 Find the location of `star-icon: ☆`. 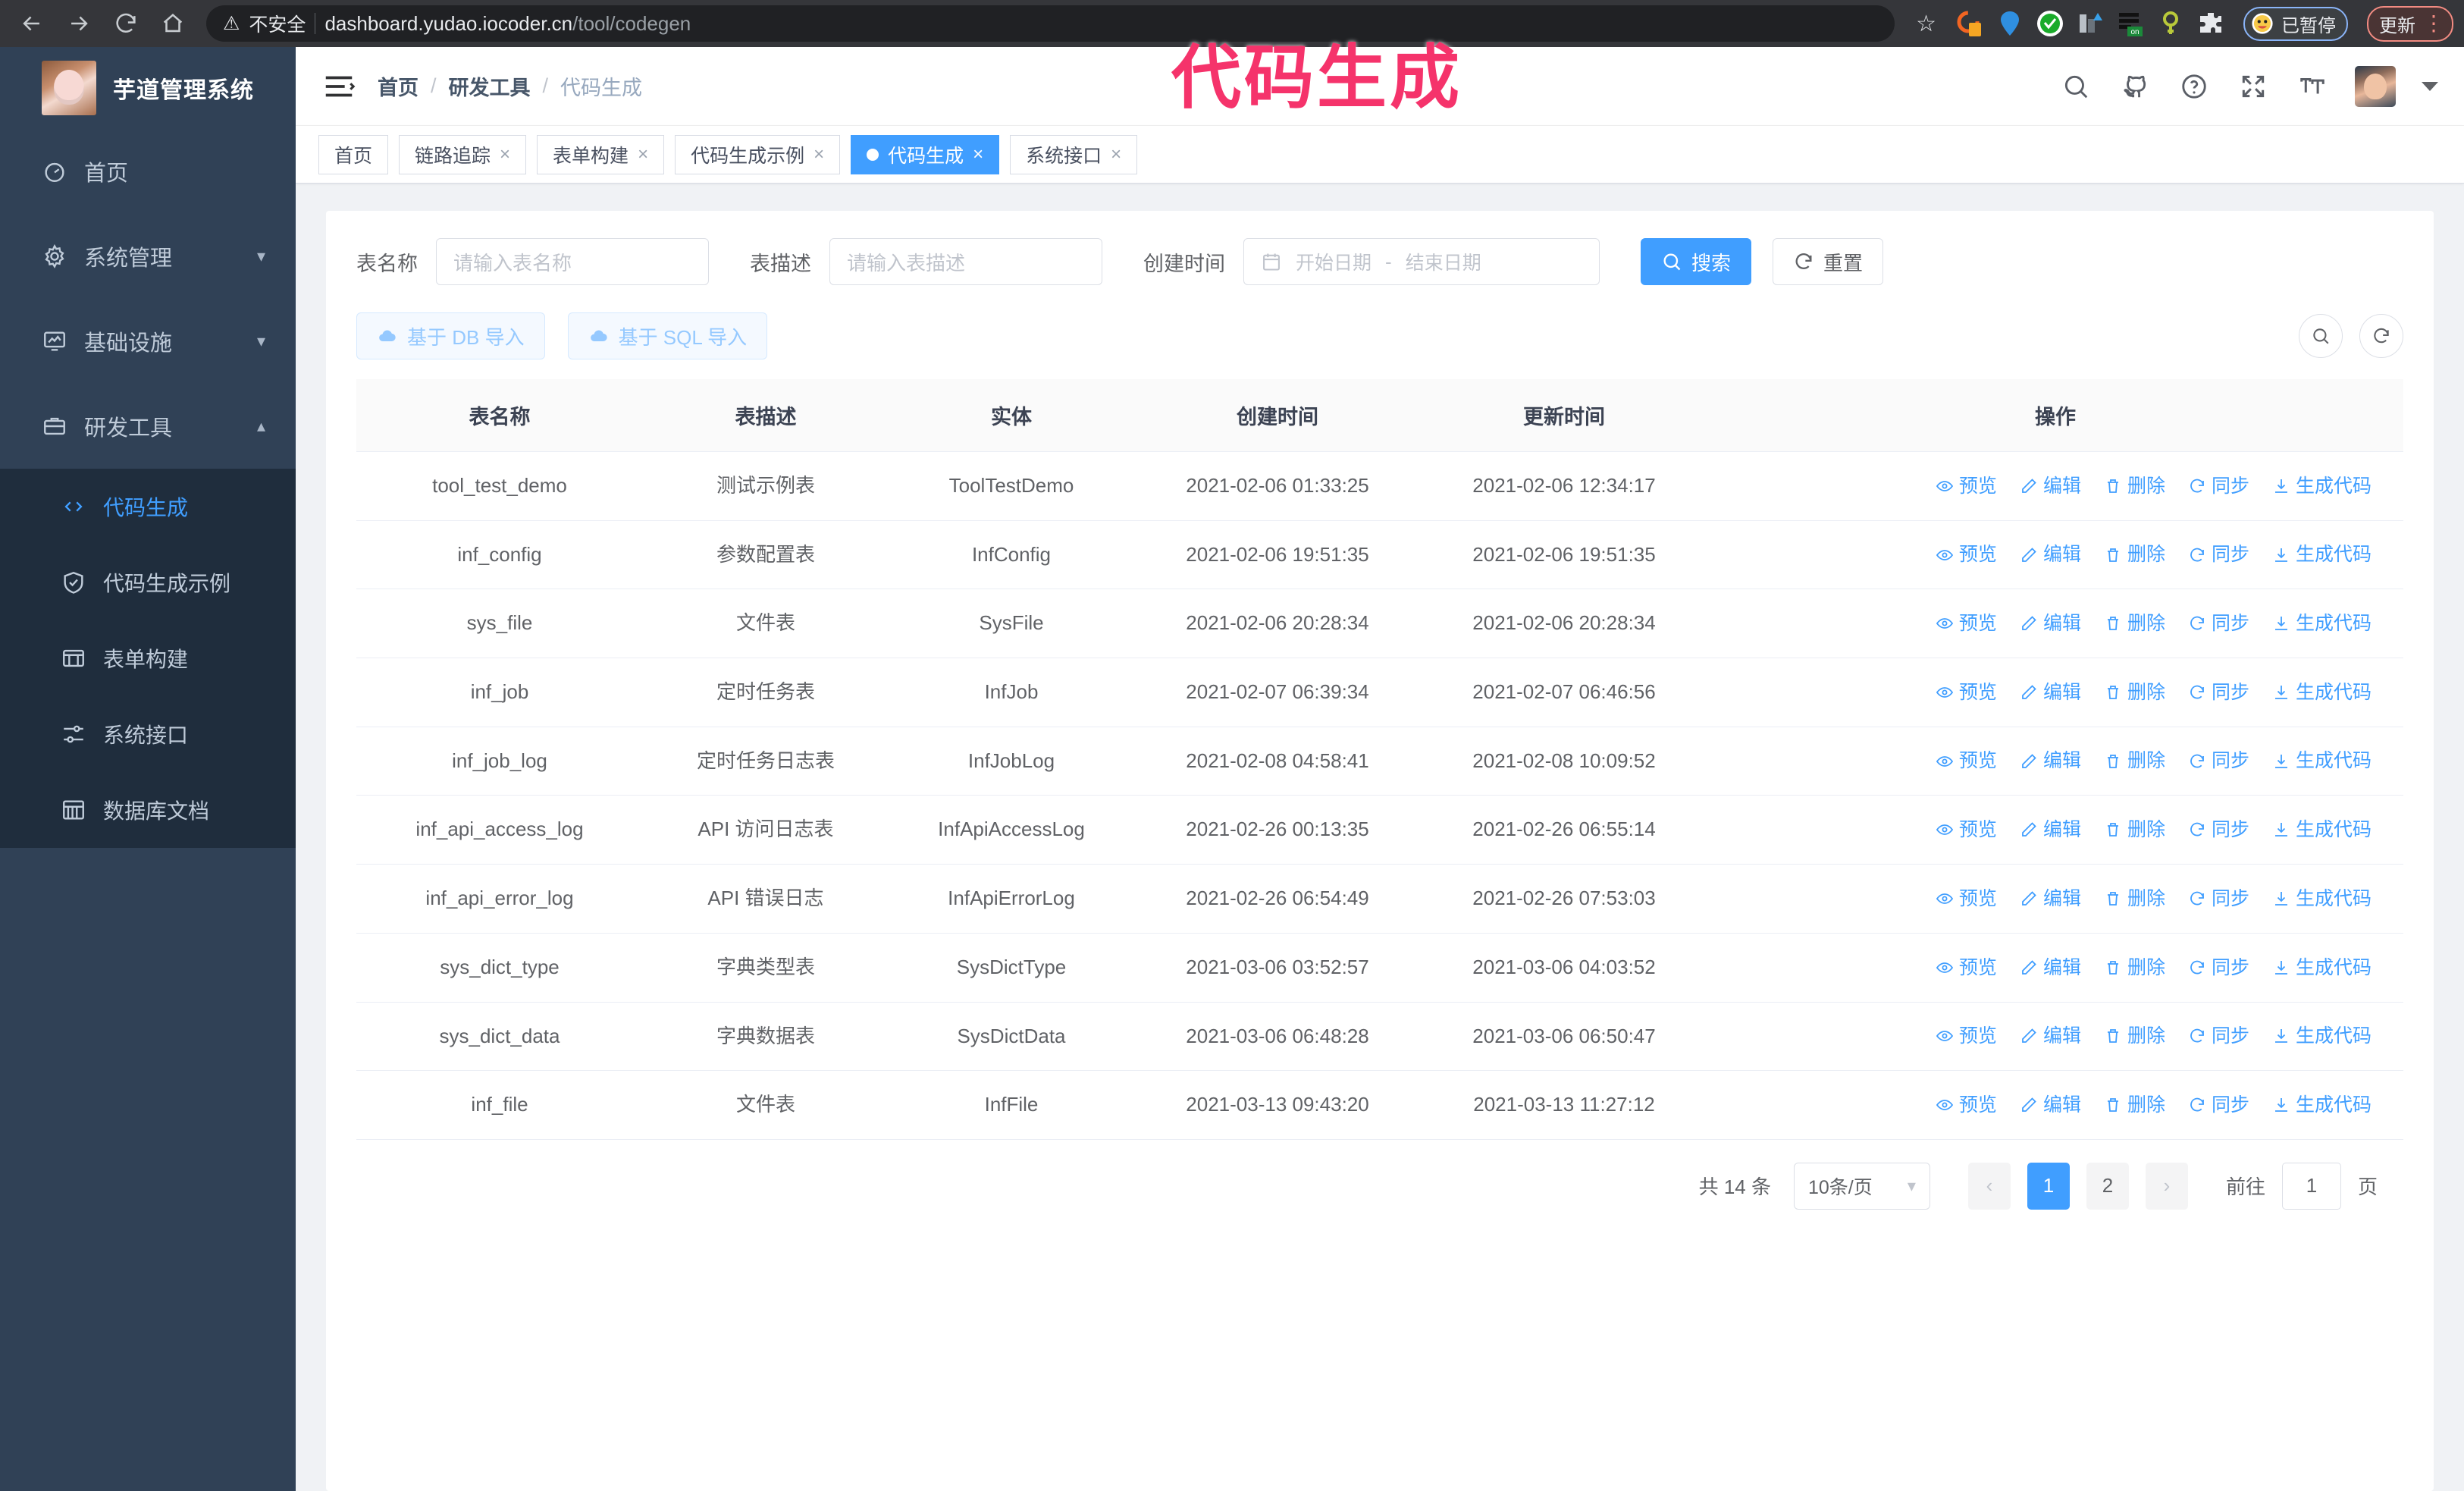

star-icon: ☆ is located at coordinates (1926, 23).